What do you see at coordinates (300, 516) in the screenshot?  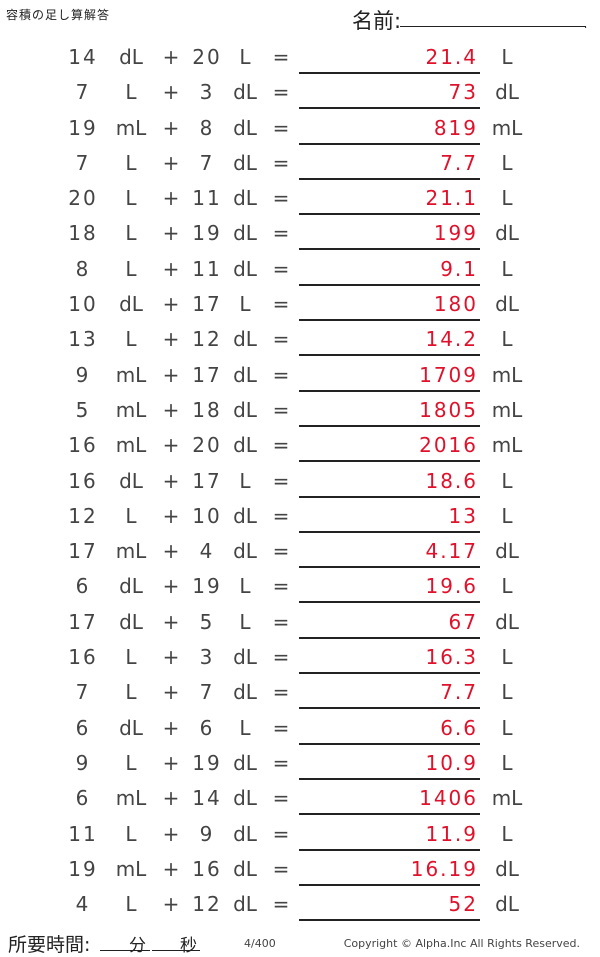 I see `problem-row: 12 L +10 dL = 13 L` at bounding box center [300, 516].